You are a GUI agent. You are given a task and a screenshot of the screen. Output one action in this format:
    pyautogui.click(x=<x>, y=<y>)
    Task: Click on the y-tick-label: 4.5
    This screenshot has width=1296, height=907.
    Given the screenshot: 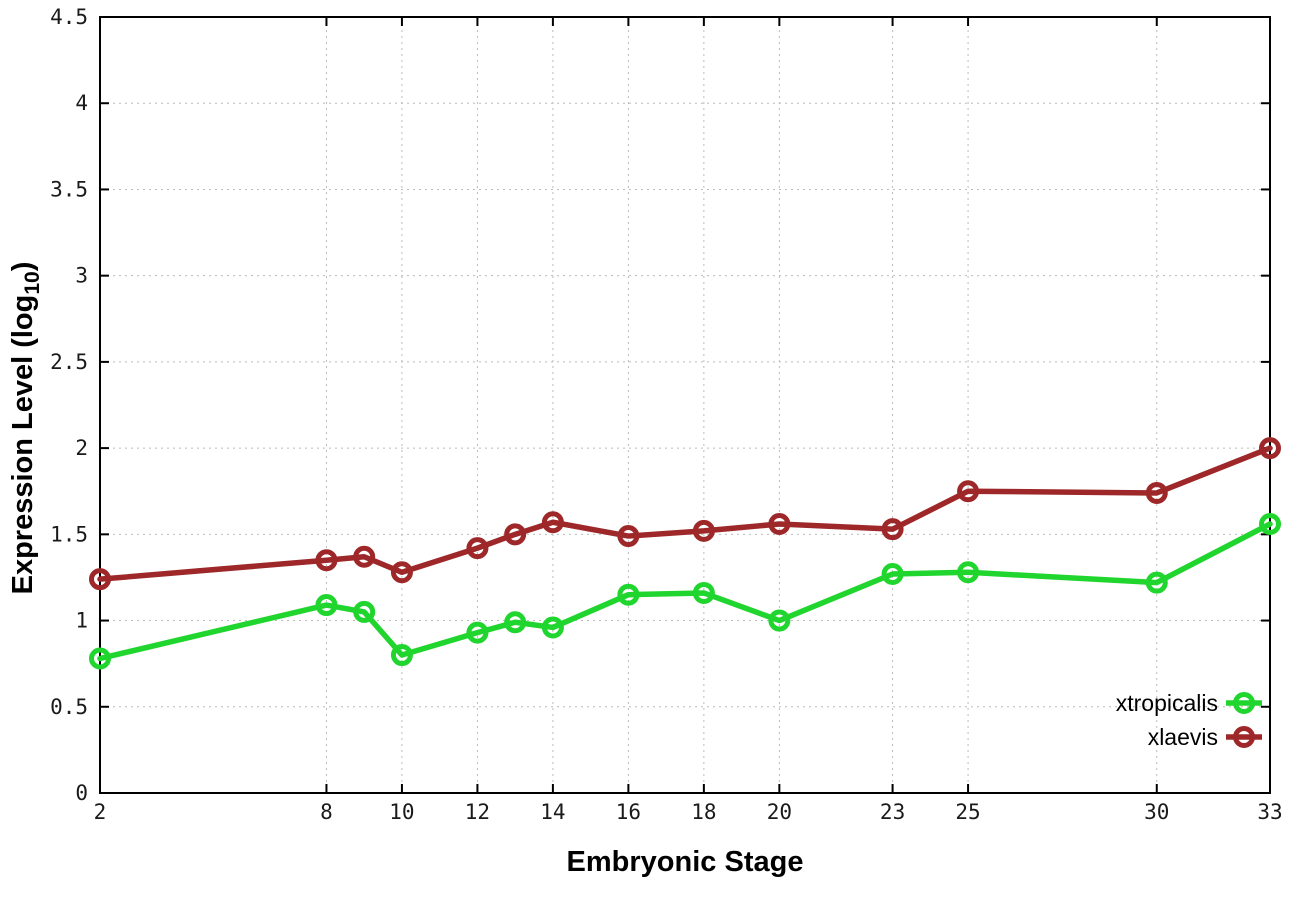 What is the action you would take?
    pyautogui.click(x=69, y=17)
    